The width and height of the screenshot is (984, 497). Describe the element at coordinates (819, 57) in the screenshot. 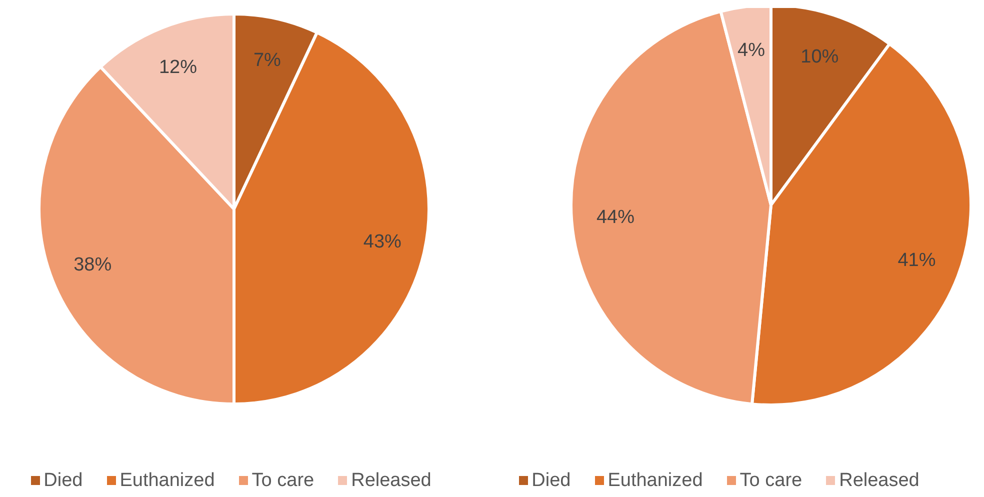

I see `data-label: 10%` at that location.